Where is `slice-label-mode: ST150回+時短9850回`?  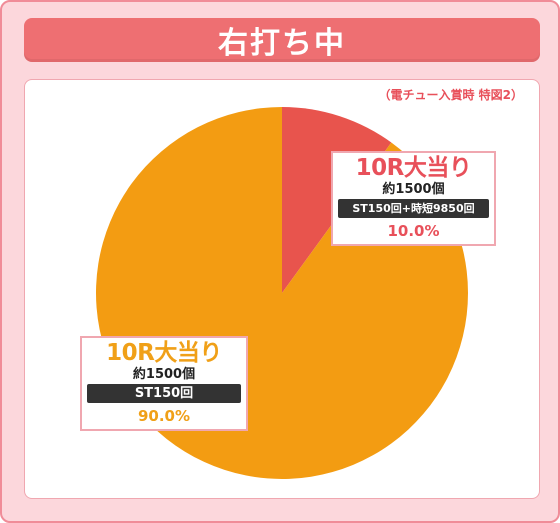 slice-label-mode: ST150回+時短9850回 is located at coordinates (413, 208).